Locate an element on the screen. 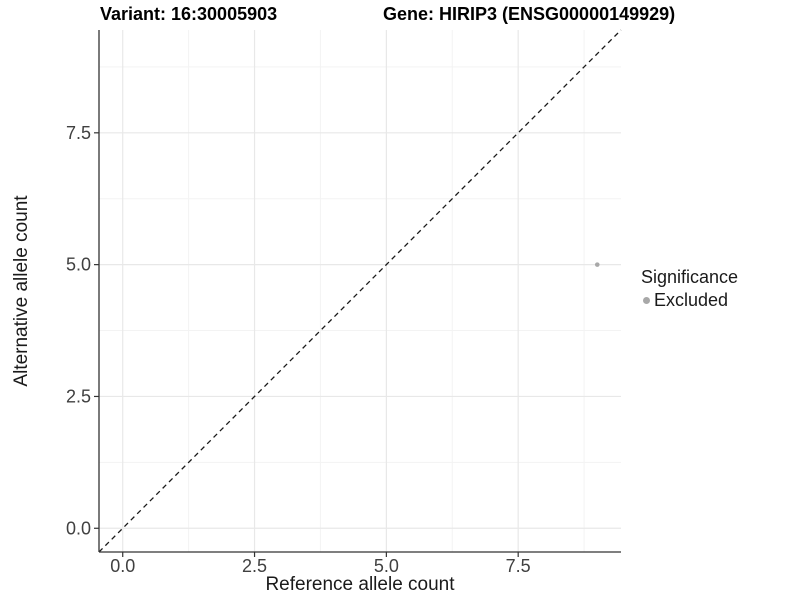  legend-entry-label: Excluded is located at coordinates (691, 300).